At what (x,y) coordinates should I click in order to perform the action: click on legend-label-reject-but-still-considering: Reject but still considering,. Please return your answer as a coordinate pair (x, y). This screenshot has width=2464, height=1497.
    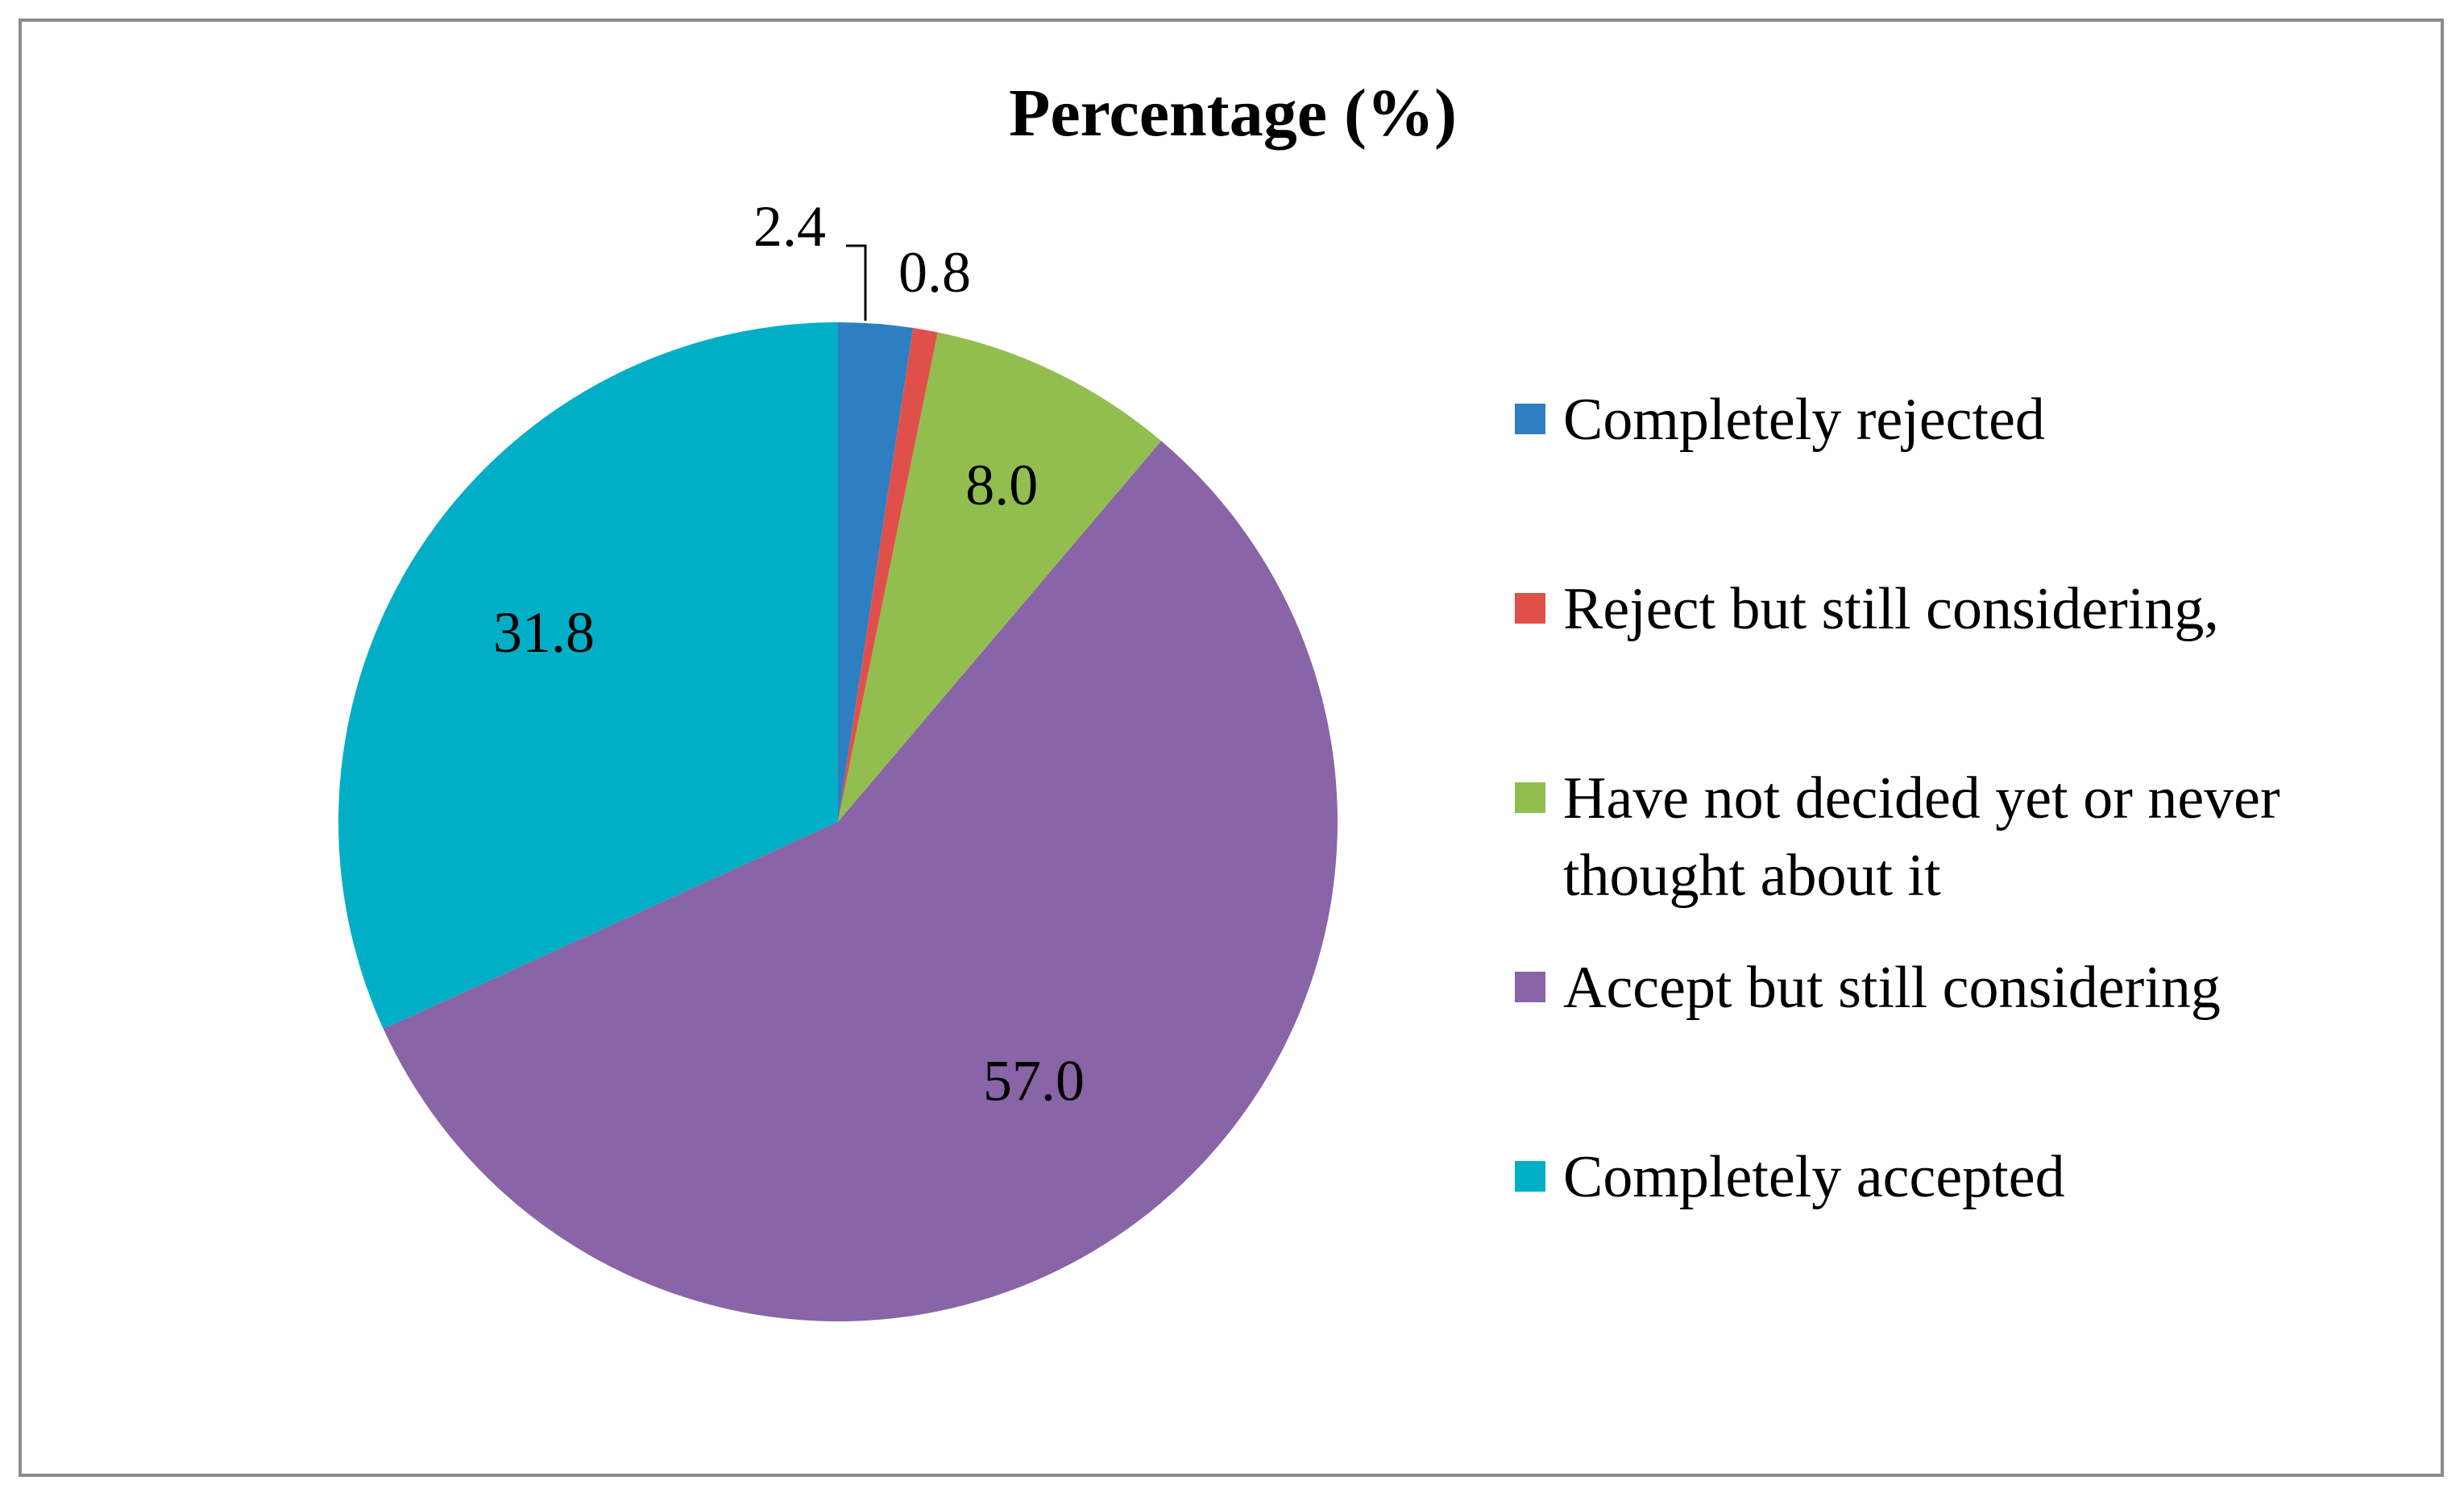
    Looking at the image, I should click on (1891, 609).